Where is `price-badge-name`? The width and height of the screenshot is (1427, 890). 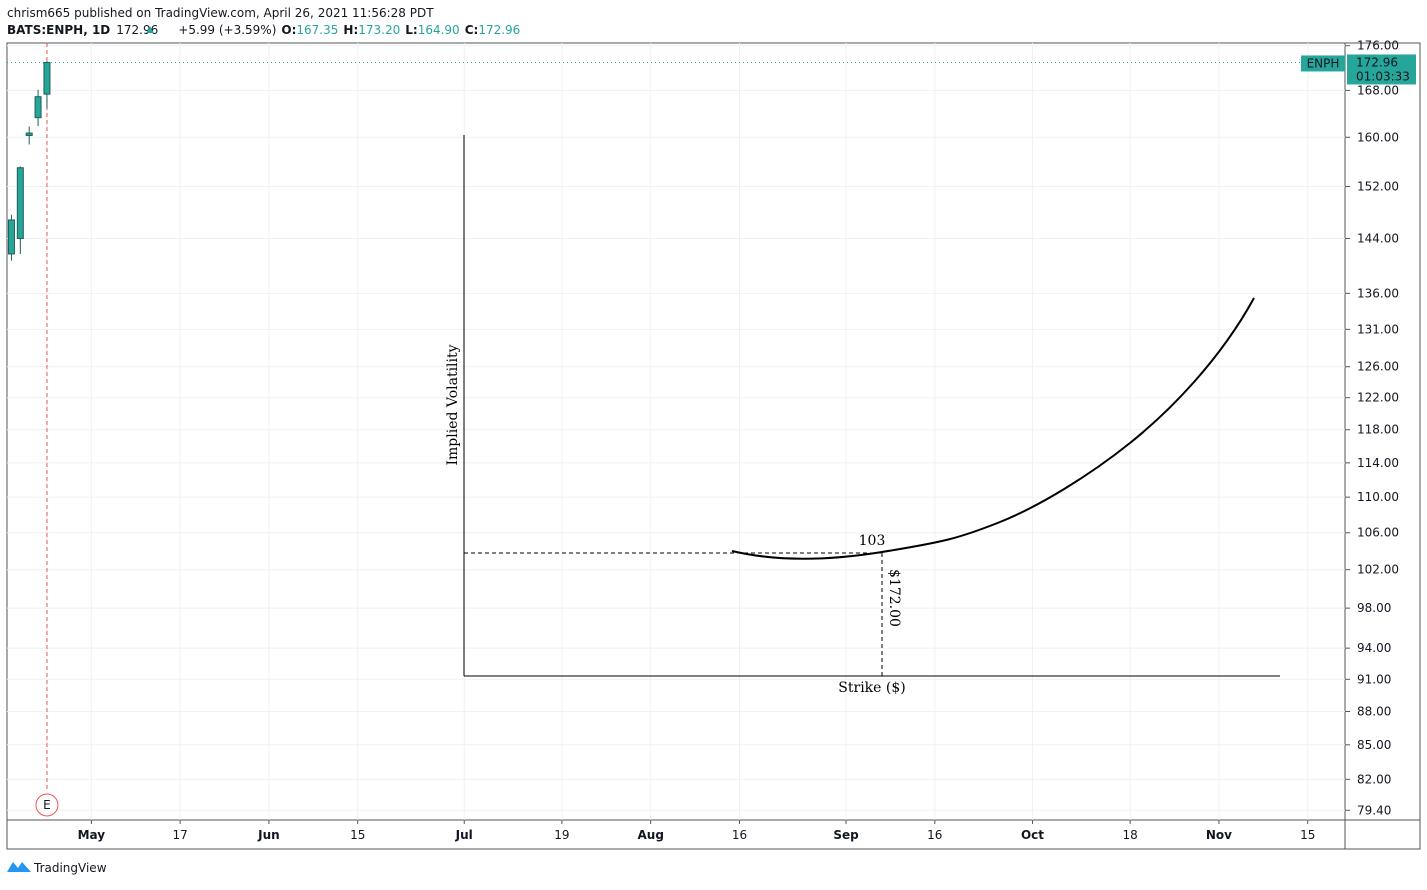
price-badge-name is located at coordinates (1323, 63).